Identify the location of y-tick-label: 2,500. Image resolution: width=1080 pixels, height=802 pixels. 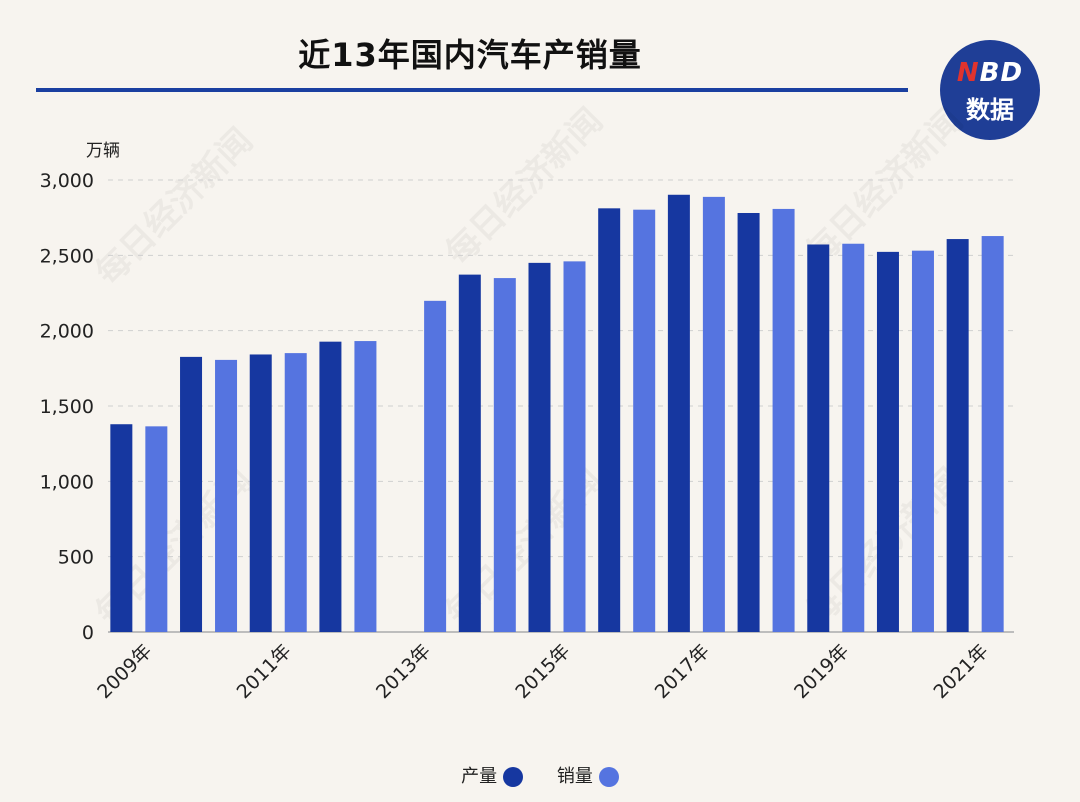
(67, 256).